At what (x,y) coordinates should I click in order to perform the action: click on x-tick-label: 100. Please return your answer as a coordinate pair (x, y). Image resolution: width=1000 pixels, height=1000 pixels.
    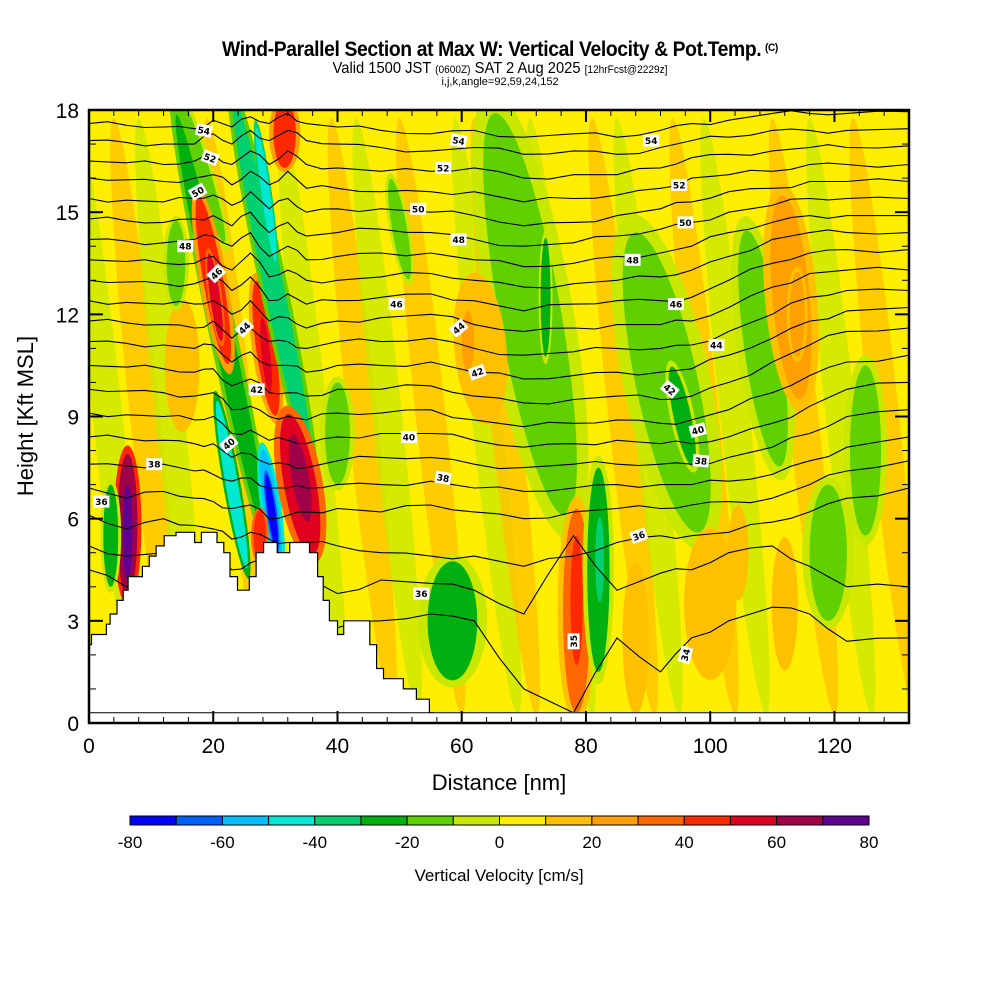
    Looking at the image, I should click on (710, 746).